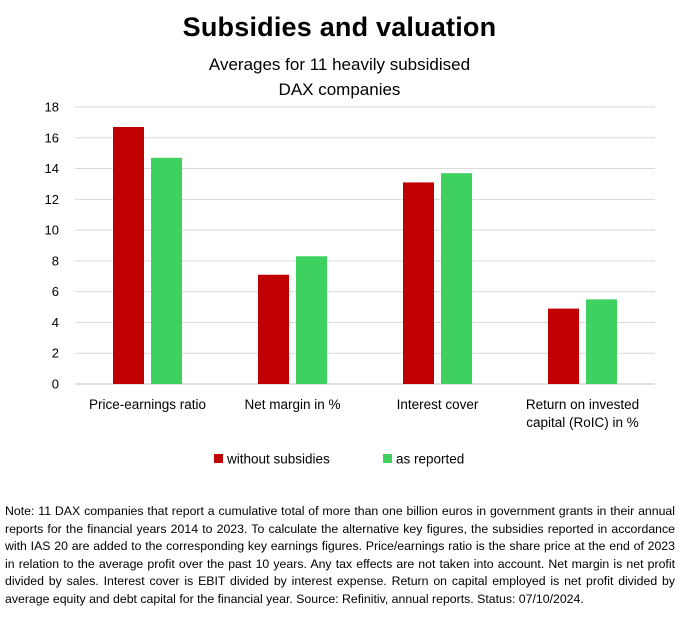 The image size is (679, 635). I want to click on y-tick-label: 16, so click(52, 137).